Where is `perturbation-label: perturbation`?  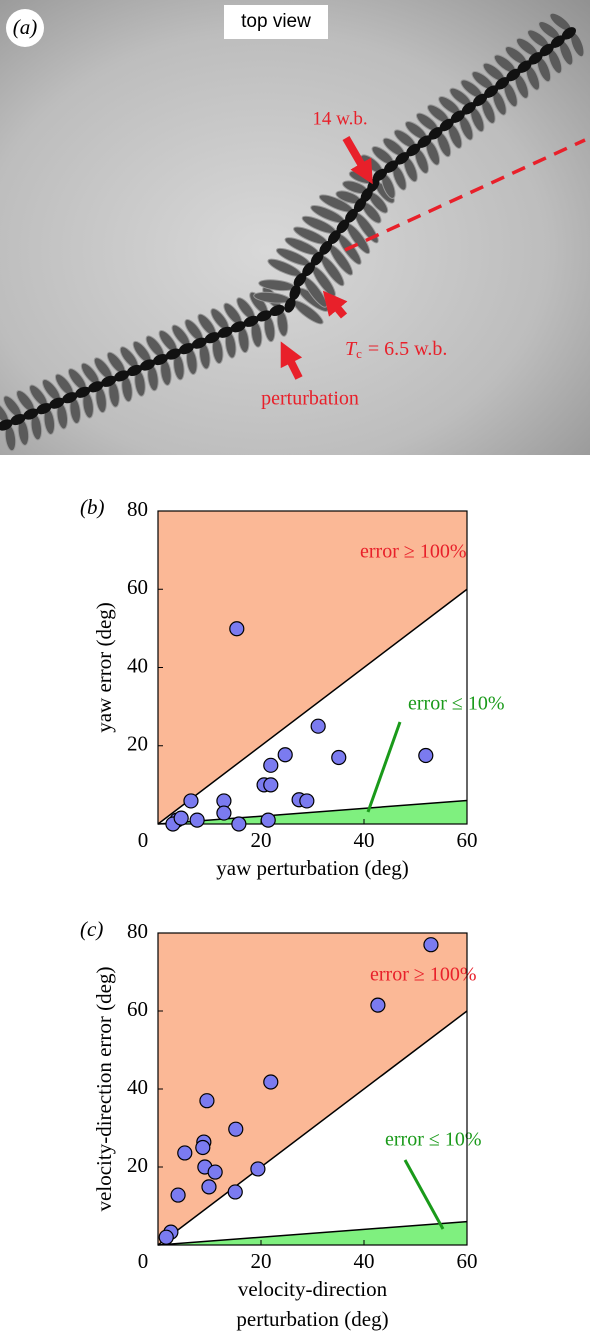 perturbation-label: perturbation is located at coordinates (310, 399).